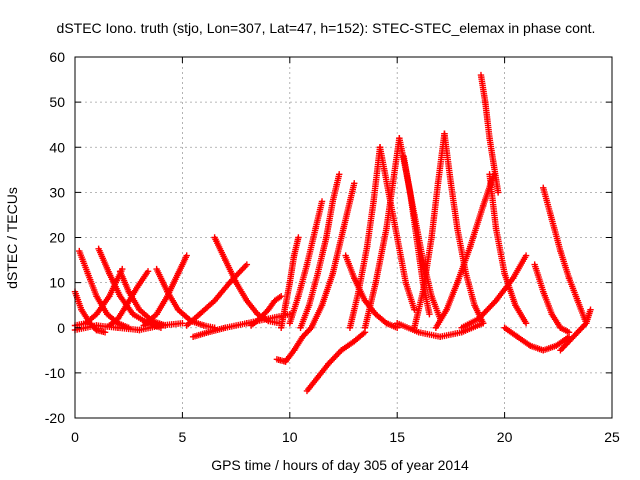  What do you see at coordinates (290, 437) in the screenshot?
I see `x-tick-label: 10` at bounding box center [290, 437].